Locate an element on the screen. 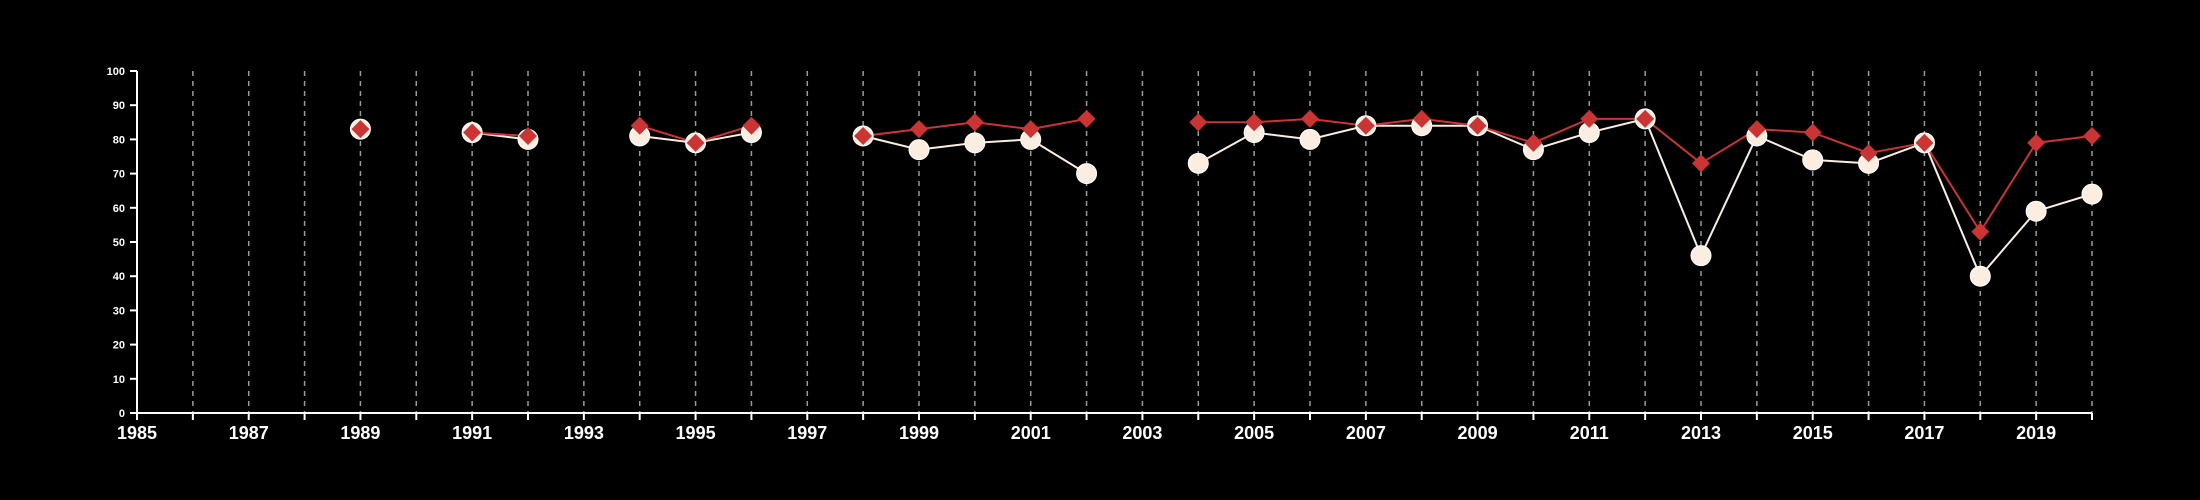 The height and width of the screenshot is (500, 2200). y-tick-label: 0 is located at coordinates (122, 414).